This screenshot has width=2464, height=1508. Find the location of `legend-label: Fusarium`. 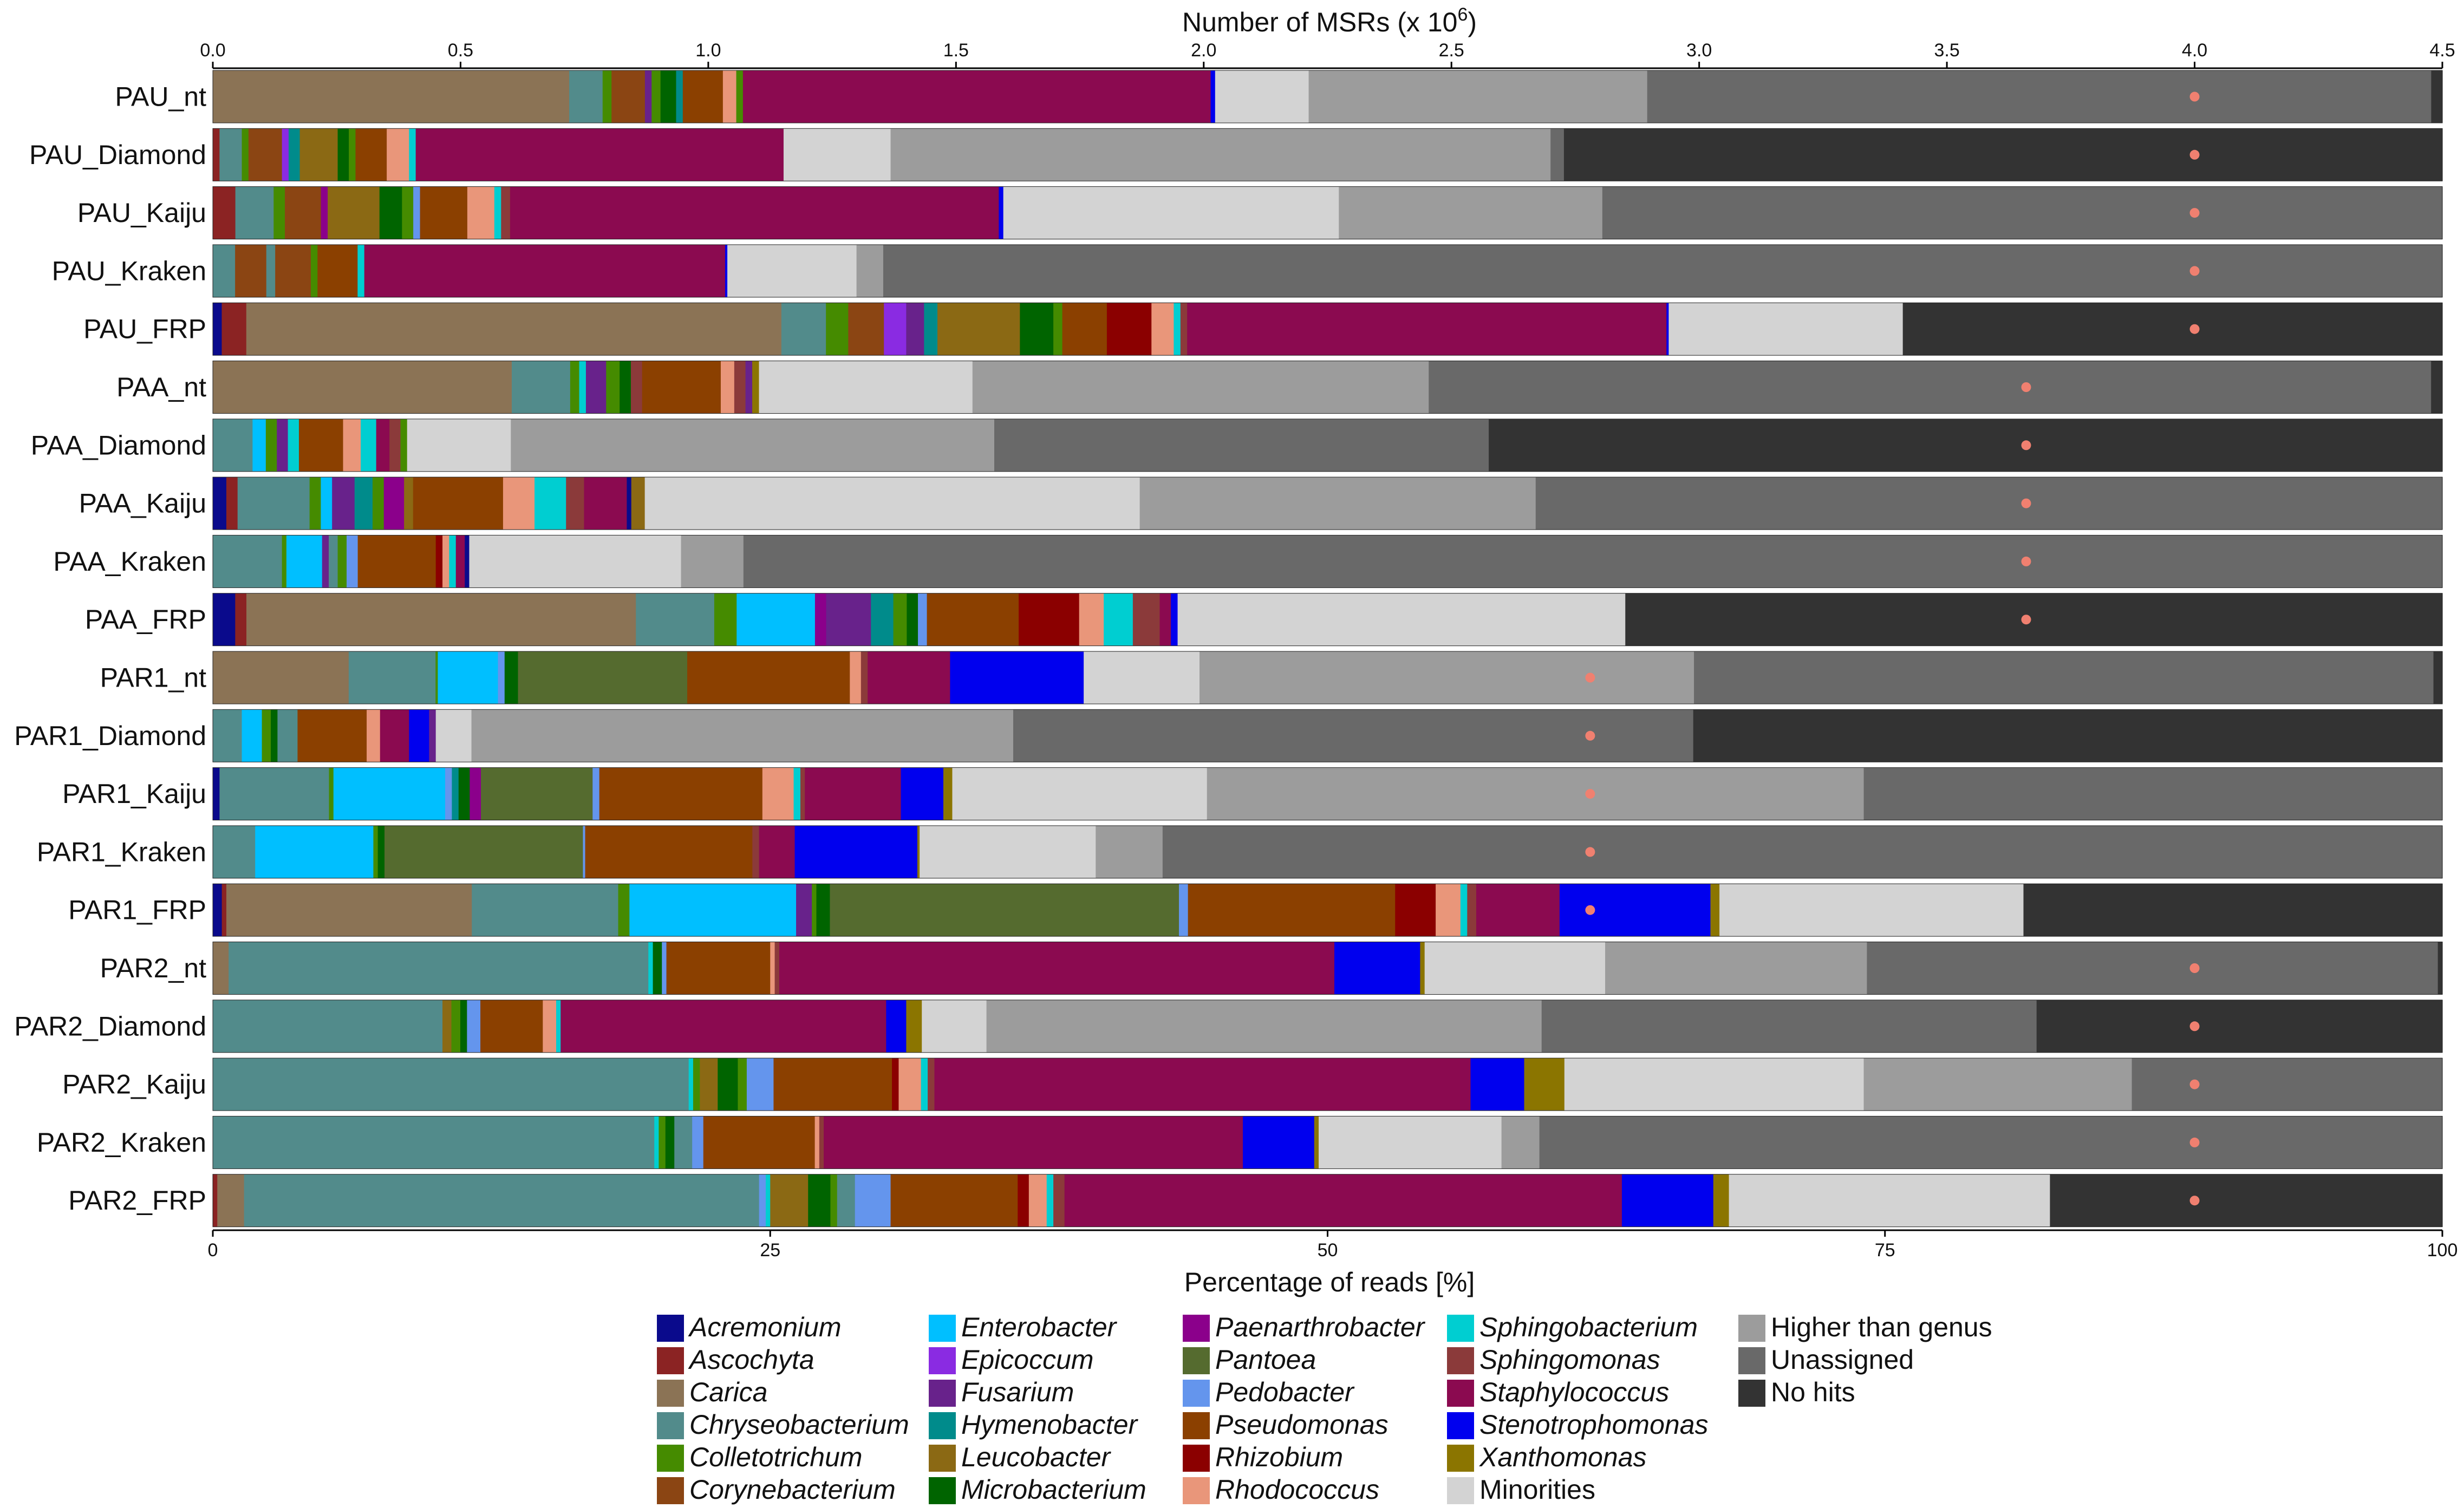

legend-label: Fusarium is located at coordinates (1017, 1392).